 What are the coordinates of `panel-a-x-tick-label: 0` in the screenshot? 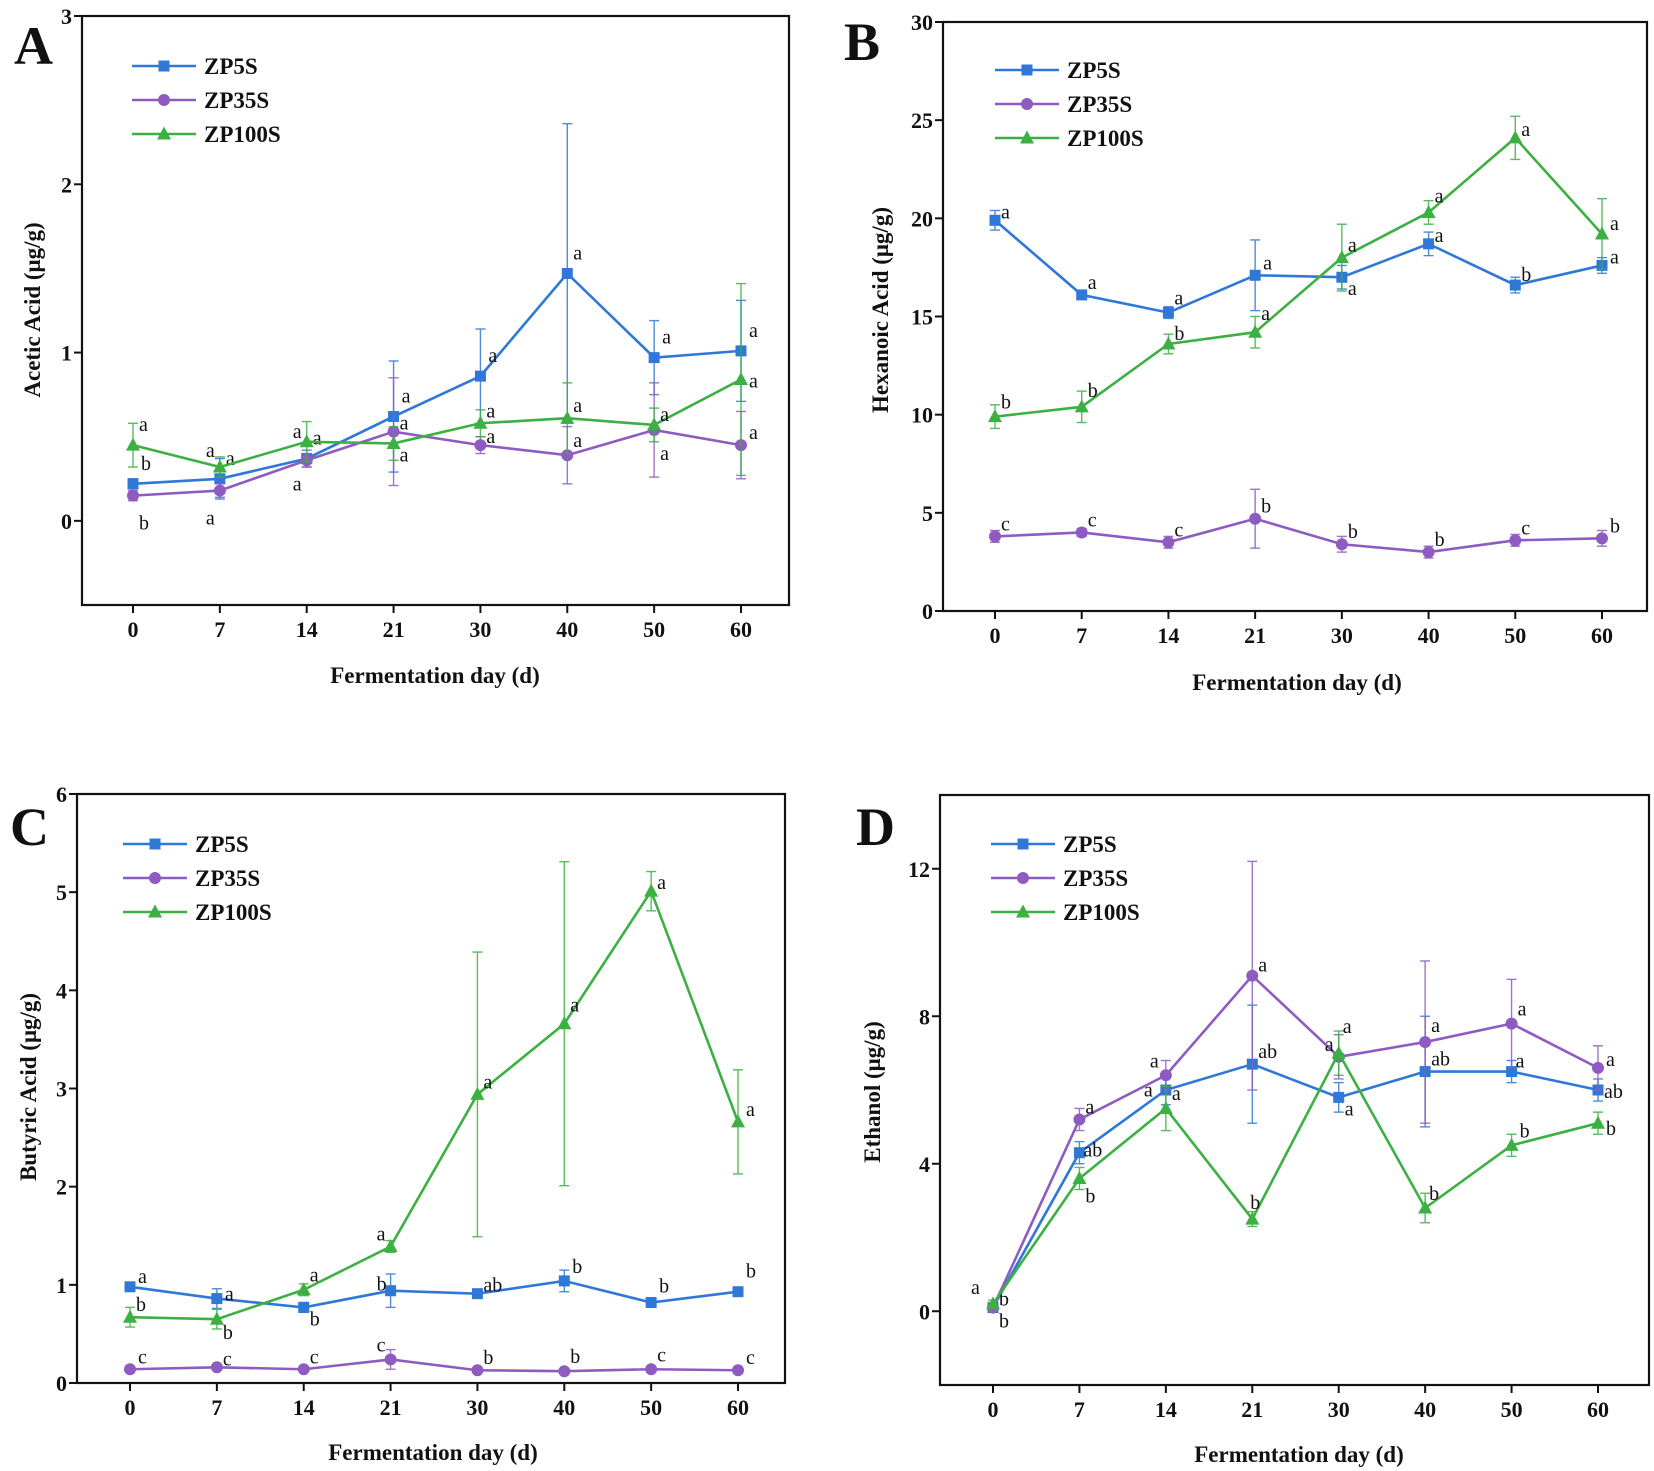 It's located at (133, 629).